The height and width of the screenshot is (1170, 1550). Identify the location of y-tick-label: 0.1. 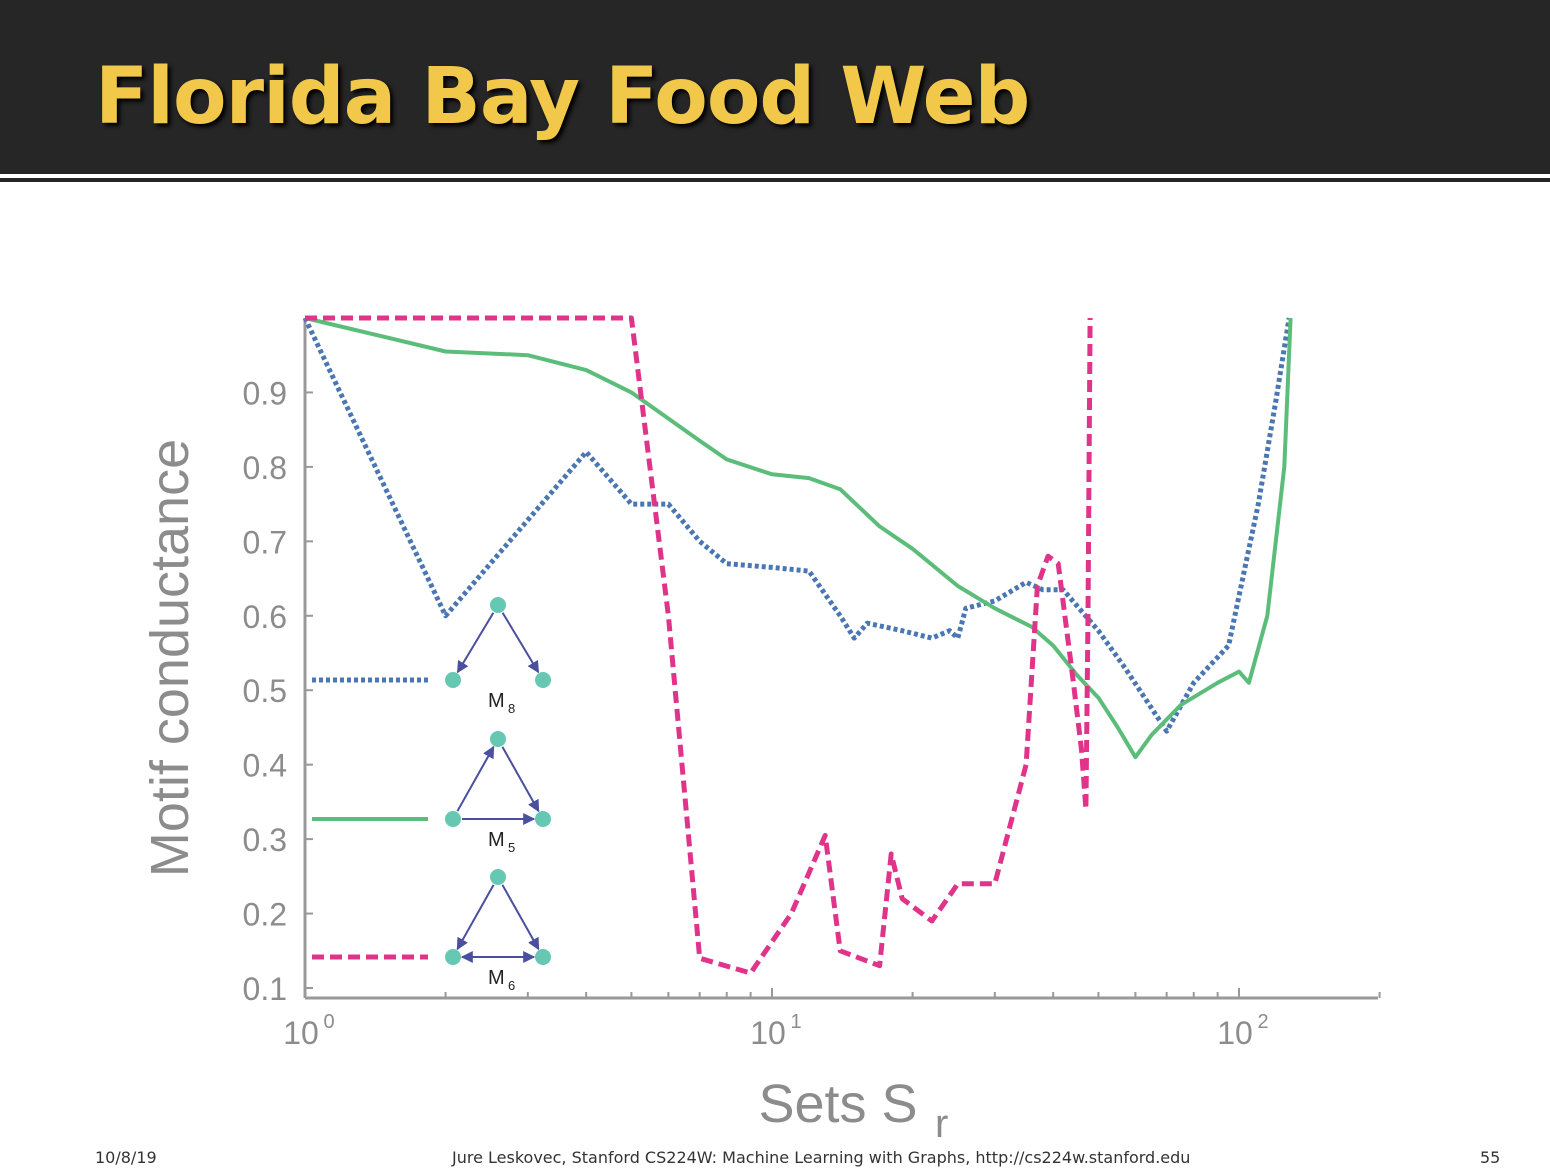
(265, 989).